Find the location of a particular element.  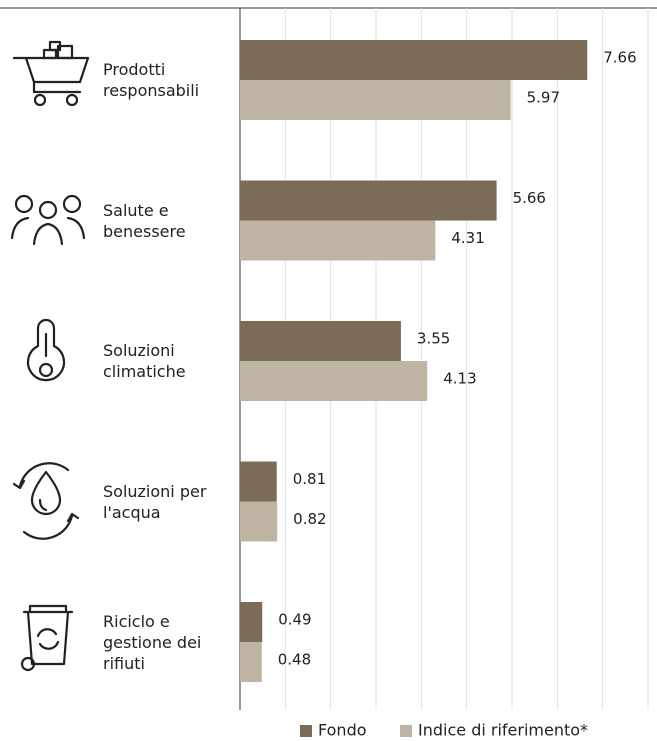

cart-icon is located at coordinates (51, 73).